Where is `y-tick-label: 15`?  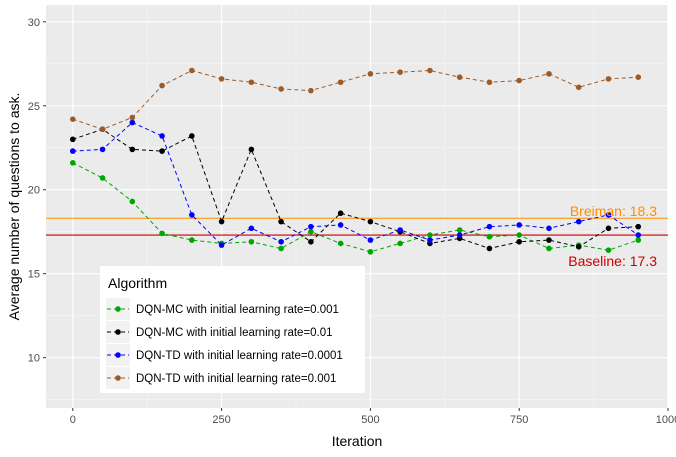 y-tick-label: 15 is located at coordinates (34, 275).